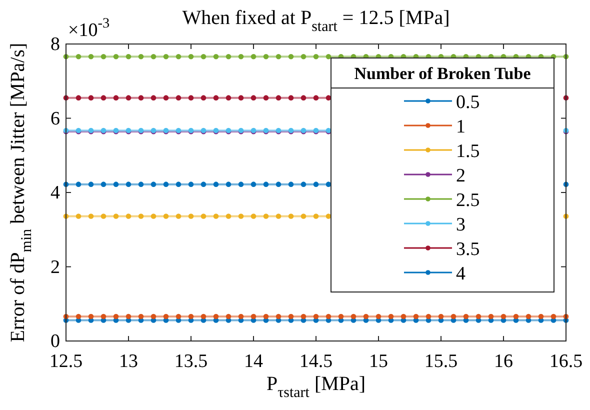  I want to click on legend-label: 0.5, so click(468, 102).